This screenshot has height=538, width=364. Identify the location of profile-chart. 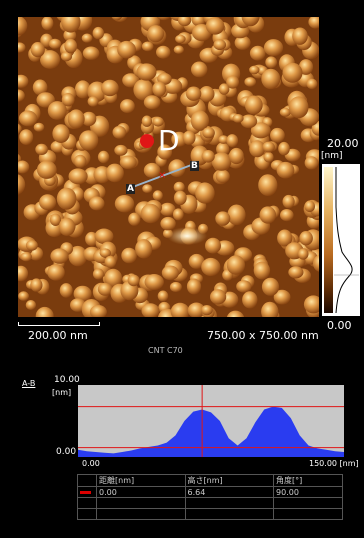
(211, 421).